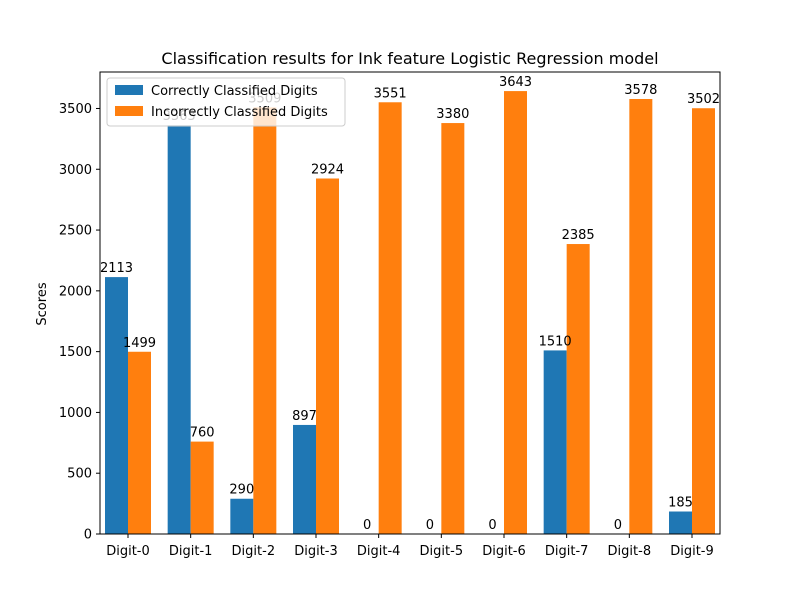 This screenshot has width=800, height=604. What do you see at coordinates (75, 109) in the screenshot?
I see `y-tick-label: 3500` at bounding box center [75, 109].